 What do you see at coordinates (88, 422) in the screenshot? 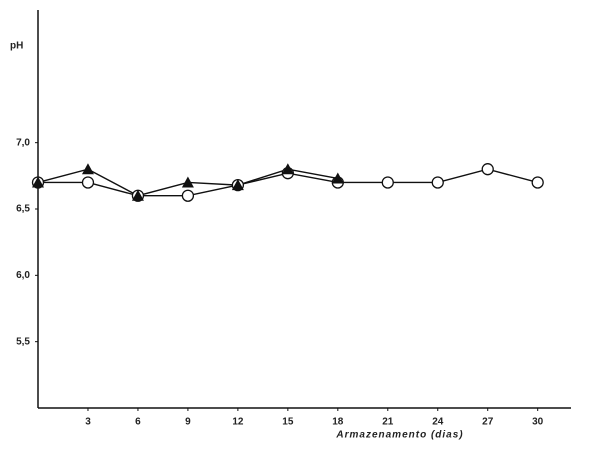
I see `x-tick-label: 3` at bounding box center [88, 422].